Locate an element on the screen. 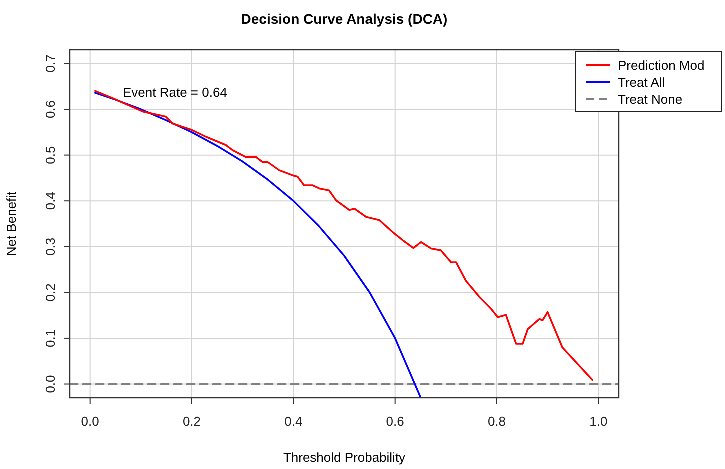 The image size is (725, 469). y-tick-label: 0.7 is located at coordinates (50, 63).